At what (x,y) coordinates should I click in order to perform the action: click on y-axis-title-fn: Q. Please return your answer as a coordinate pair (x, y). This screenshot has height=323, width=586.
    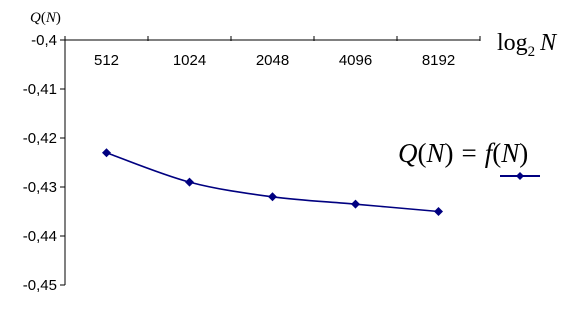
    Looking at the image, I should click on (35, 18).